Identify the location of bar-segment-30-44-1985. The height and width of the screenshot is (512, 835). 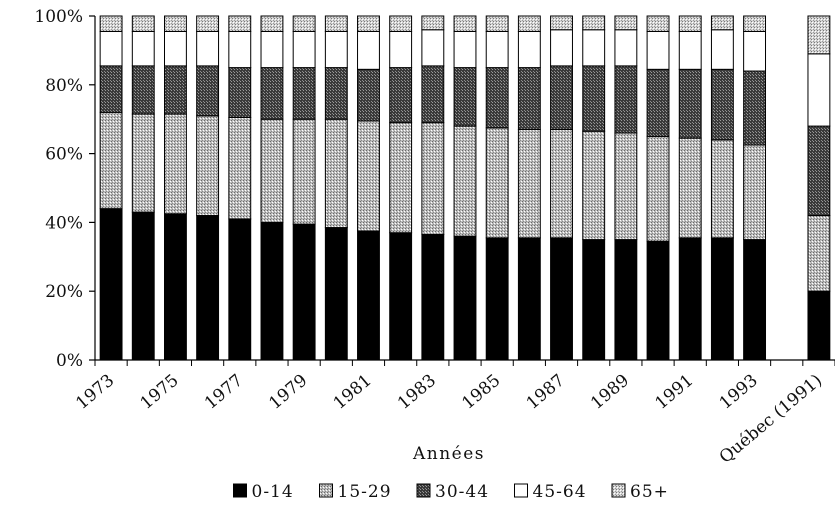
(497, 98).